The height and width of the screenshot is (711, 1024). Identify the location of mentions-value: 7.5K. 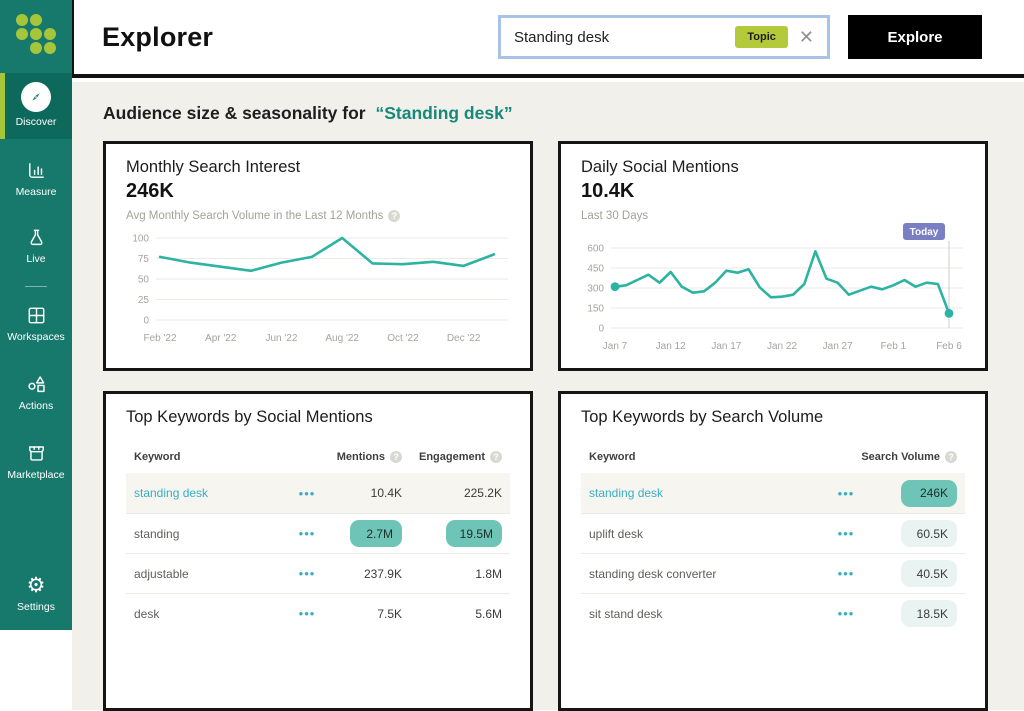
(389, 613).